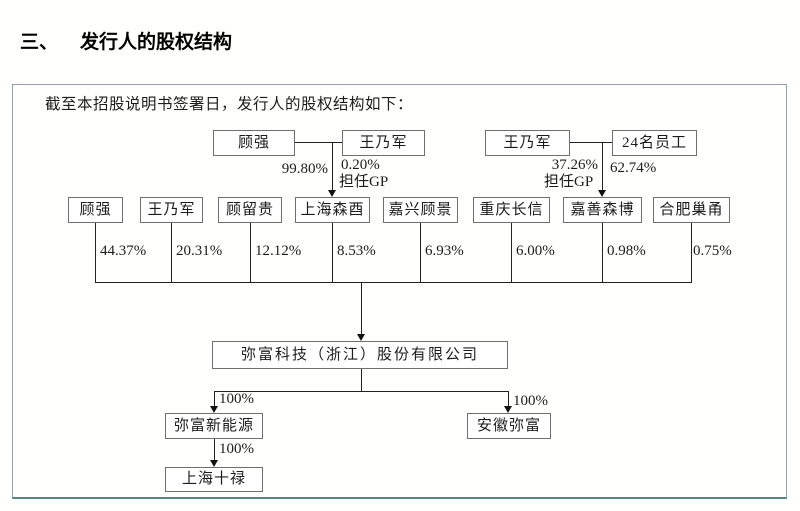 The width and height of the screenshot is (800, 511). Describe the element at coordinates (304, 169) in the screenshot. I see `pct-label: 99.80%` at that location.